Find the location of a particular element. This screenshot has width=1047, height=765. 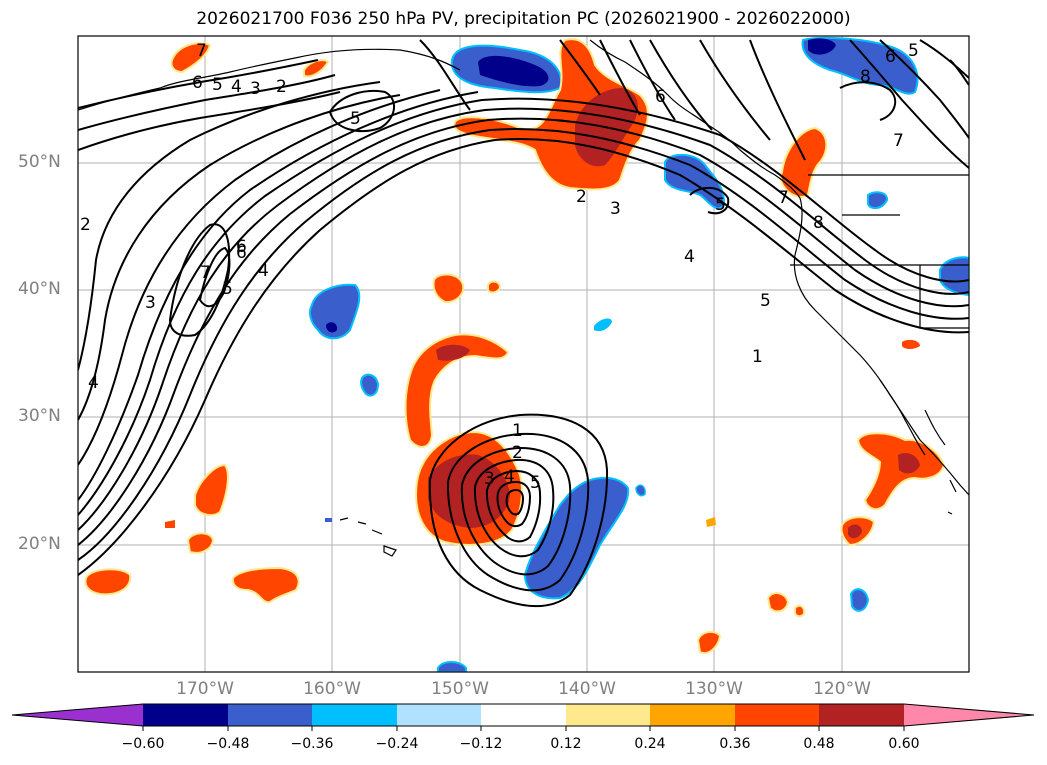

state-borders is located at coordinates (879, 251).